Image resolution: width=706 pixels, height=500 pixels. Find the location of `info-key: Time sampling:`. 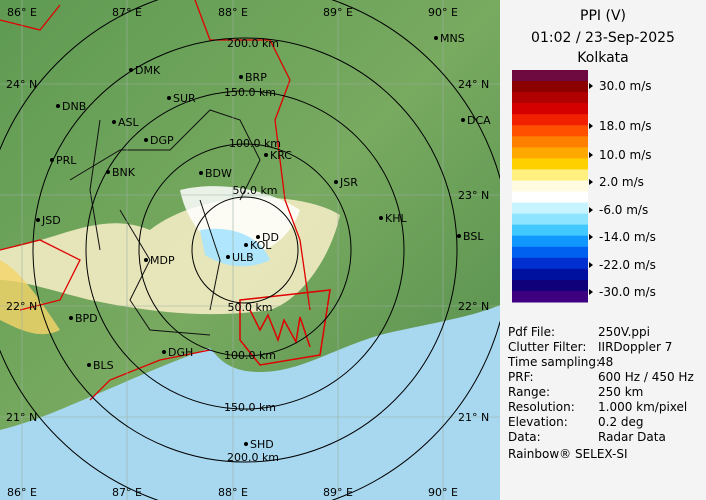

info-key: Time sampling: is located at coordinates (553, 362).